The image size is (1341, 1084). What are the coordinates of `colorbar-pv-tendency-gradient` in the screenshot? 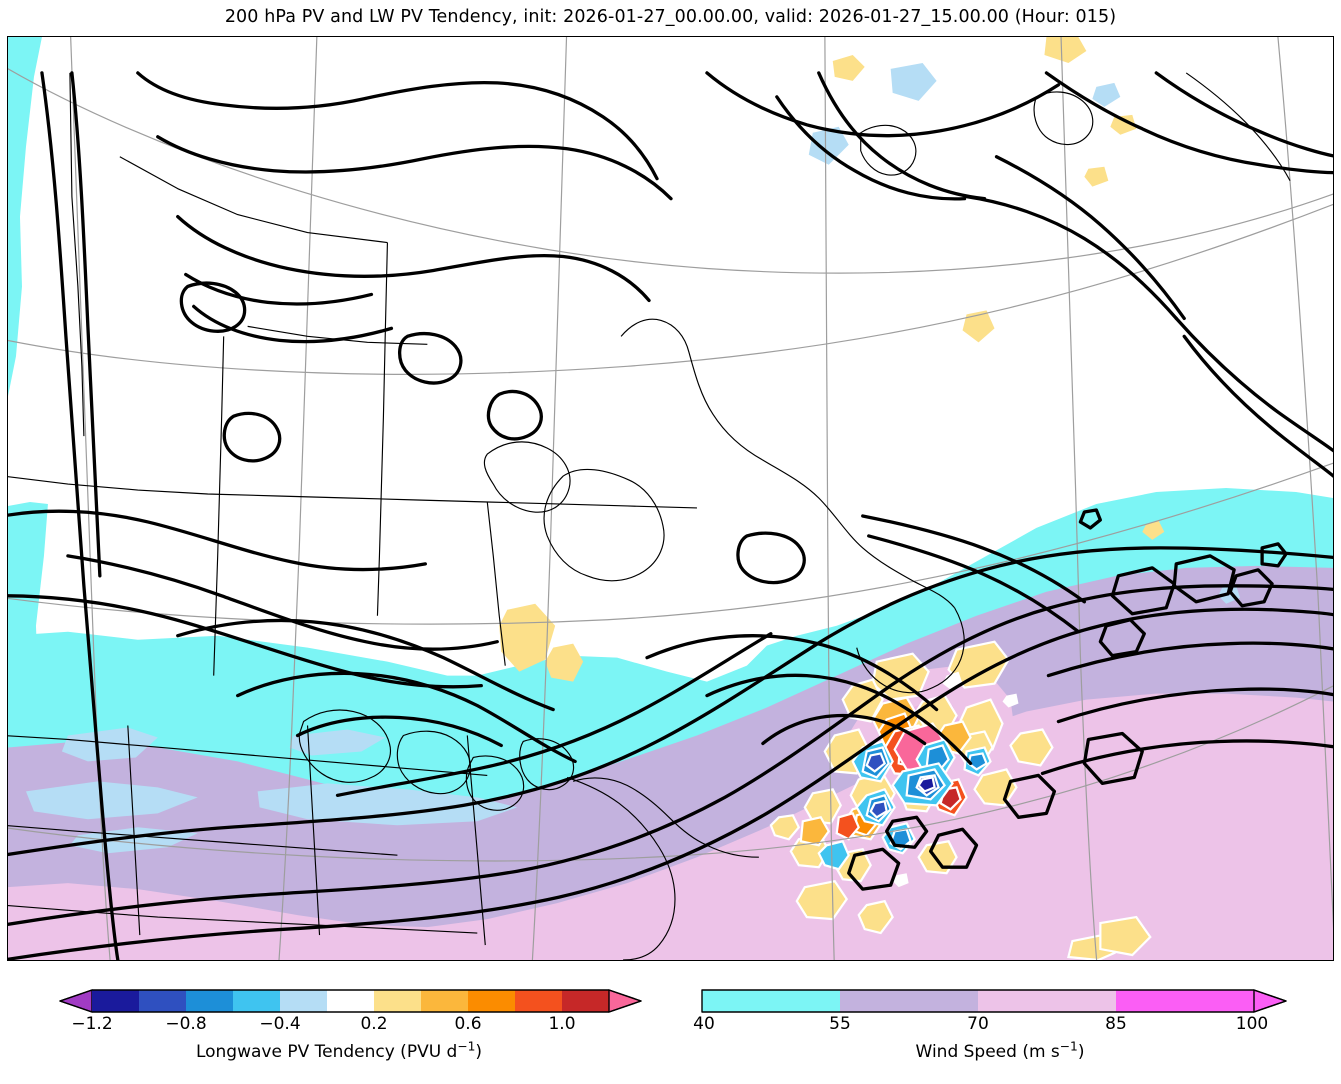 It's located at (350, 1001).